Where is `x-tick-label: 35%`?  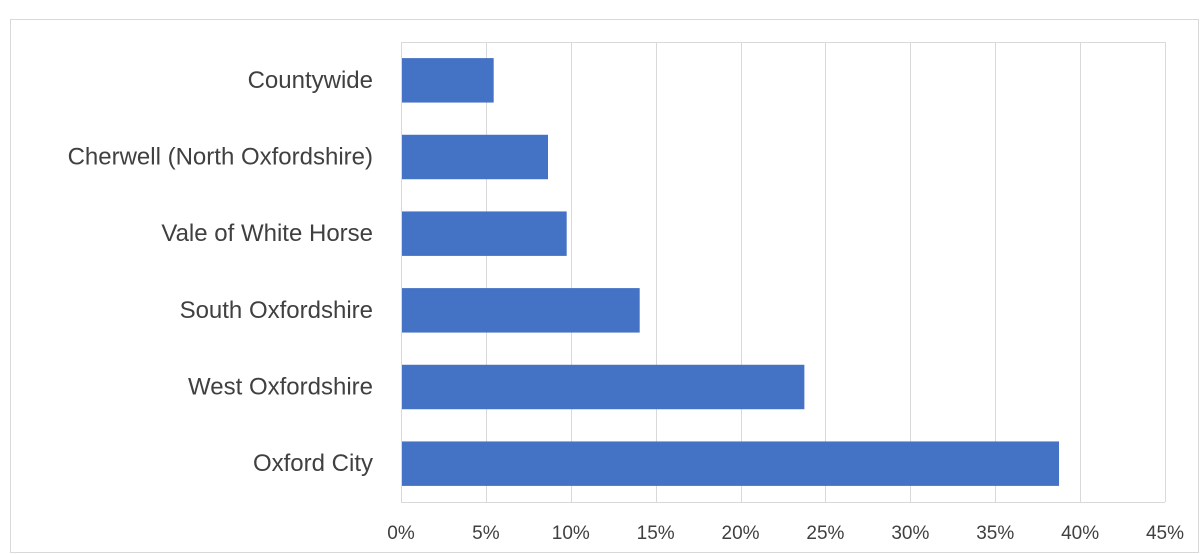
x-tick-label: 35% is located at coordinates (995, 533).